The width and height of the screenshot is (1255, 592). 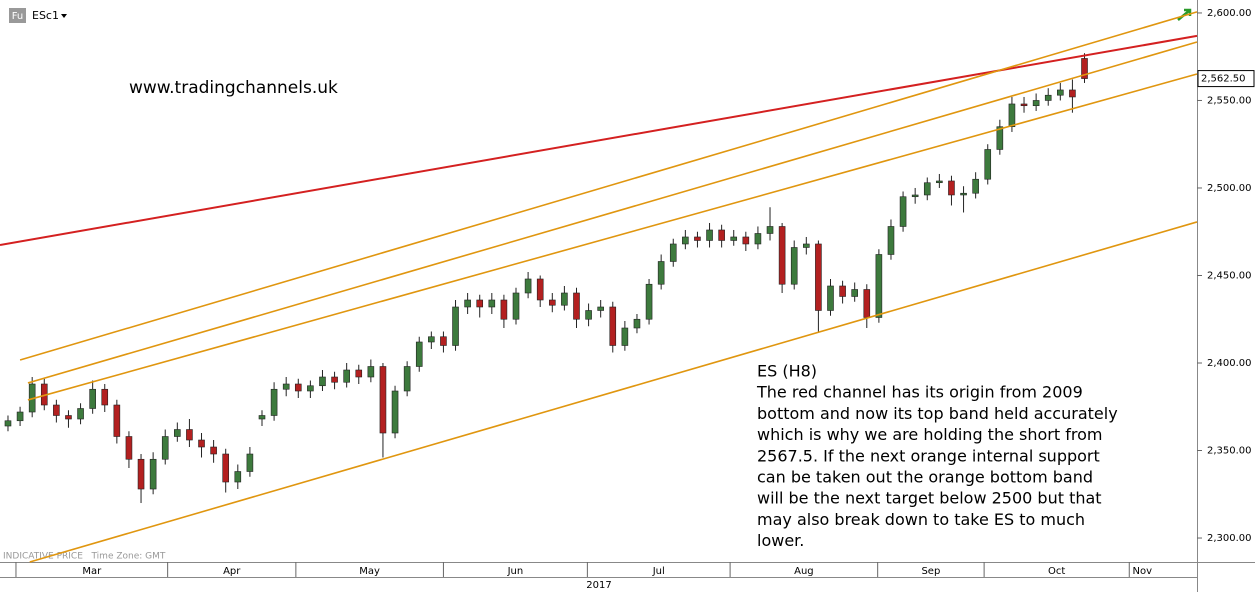 What do you see at coordinates (1229, 538) in the screenshot?
I see `y-tick-label: 2,300.00` at bounding box center [1229, 538].